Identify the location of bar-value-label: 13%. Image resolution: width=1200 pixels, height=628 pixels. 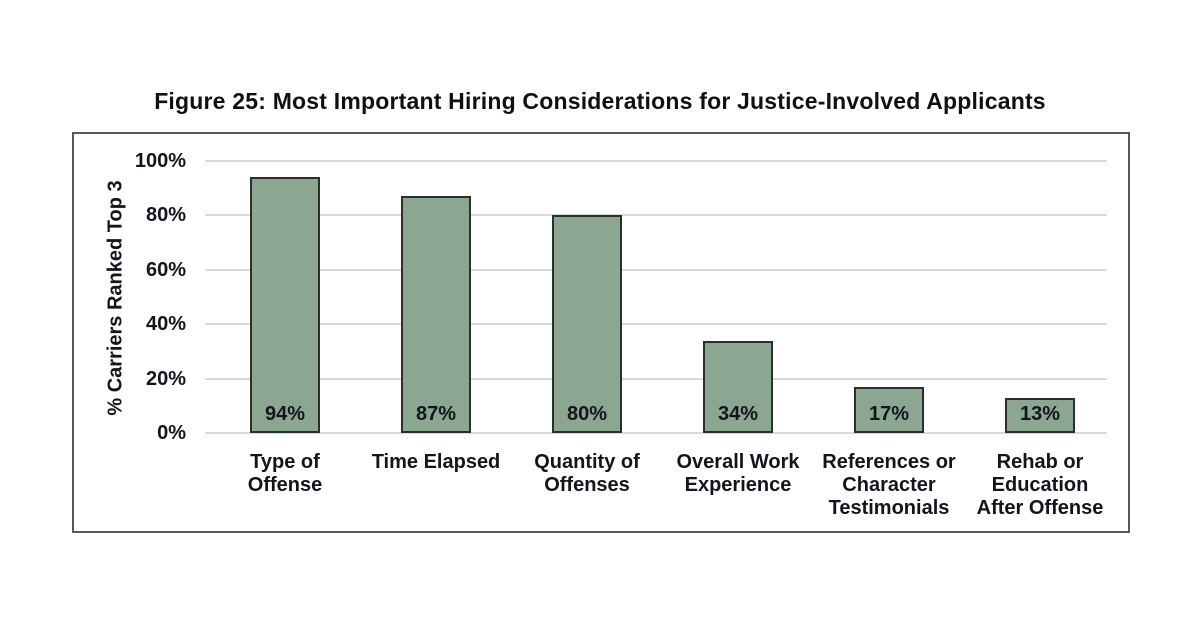
(1040, 414).